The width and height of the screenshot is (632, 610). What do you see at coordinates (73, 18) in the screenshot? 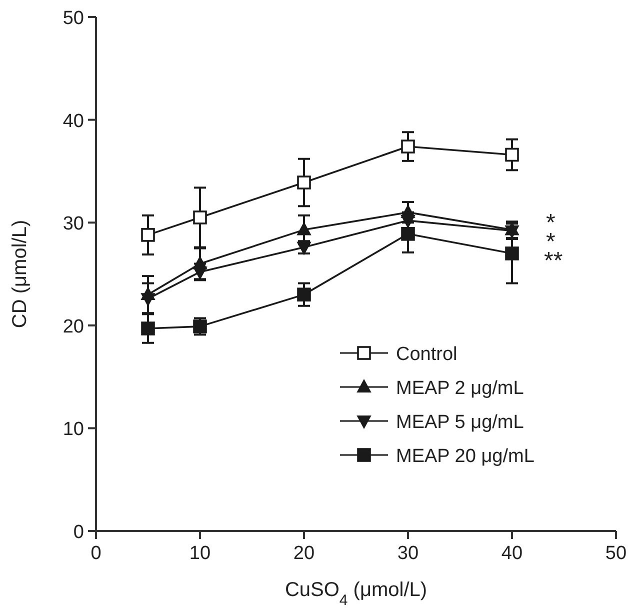
I see `y-tick-label: 50` at bounding box center [73, 18].